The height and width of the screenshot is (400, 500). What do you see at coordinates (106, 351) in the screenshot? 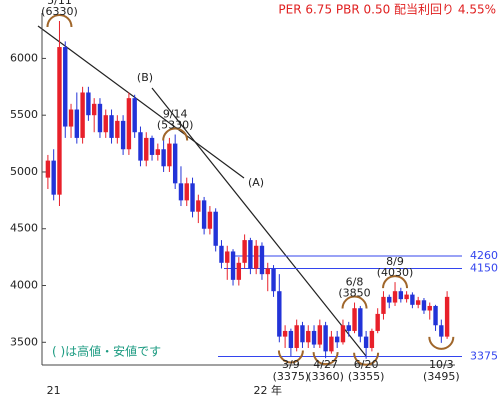
I see `note: ( )は高値・安値です` at bounding box center [106, 351].